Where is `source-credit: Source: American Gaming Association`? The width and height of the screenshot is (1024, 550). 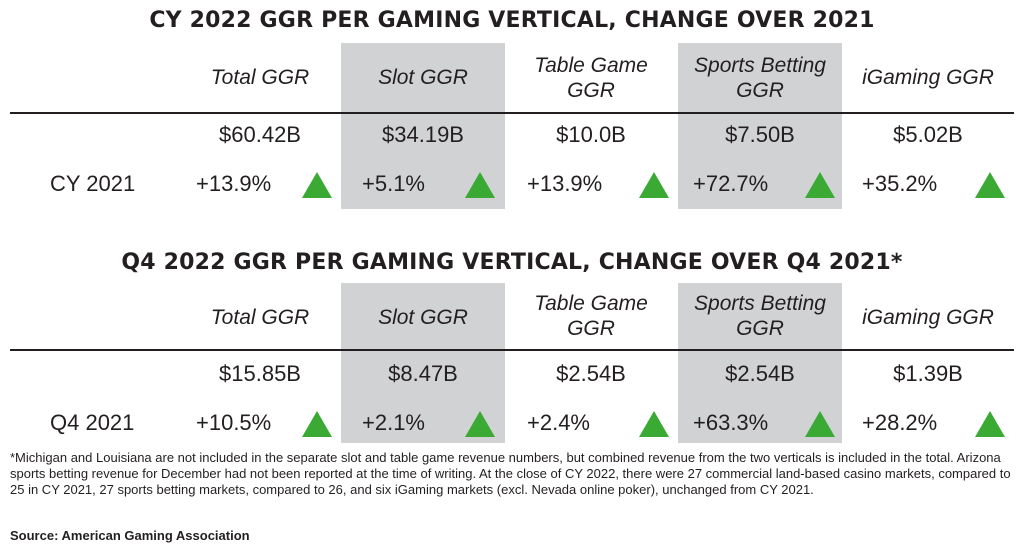
source-credit: Source: American Gaming Association is located at coordinates (130, 535).